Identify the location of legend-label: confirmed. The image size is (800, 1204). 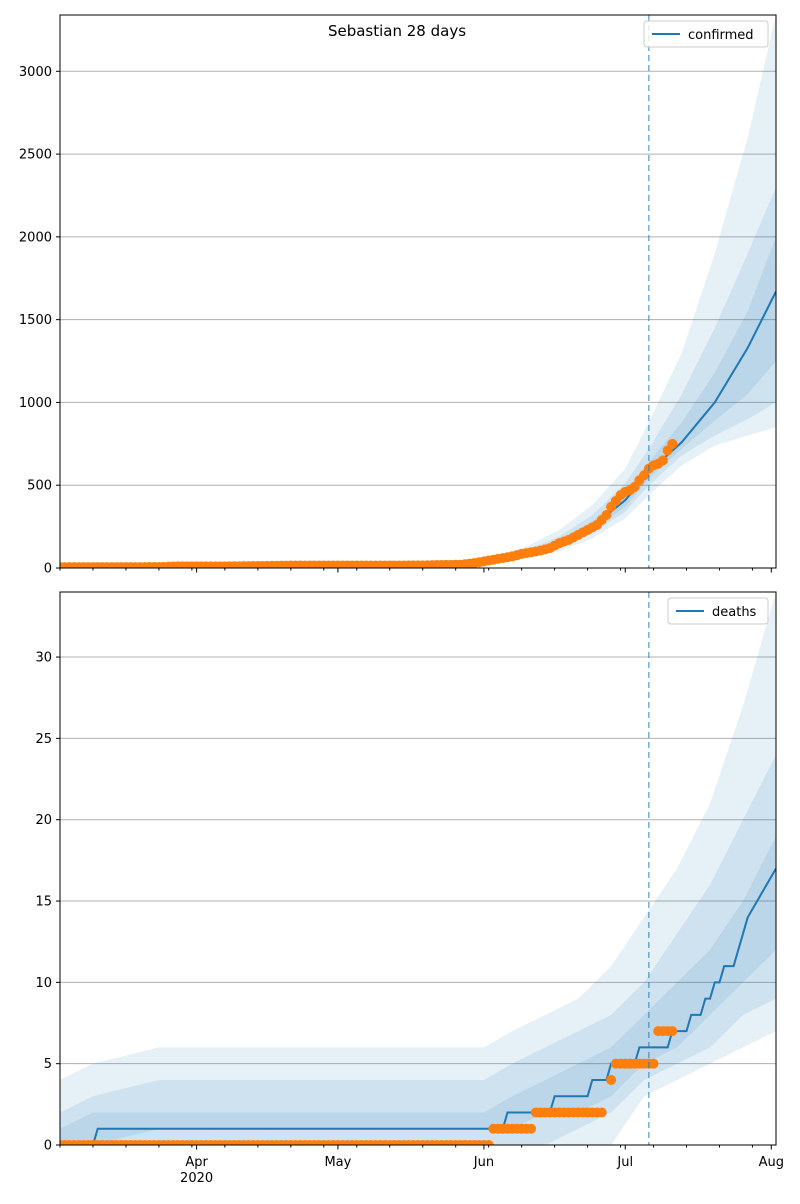
(721, 35).